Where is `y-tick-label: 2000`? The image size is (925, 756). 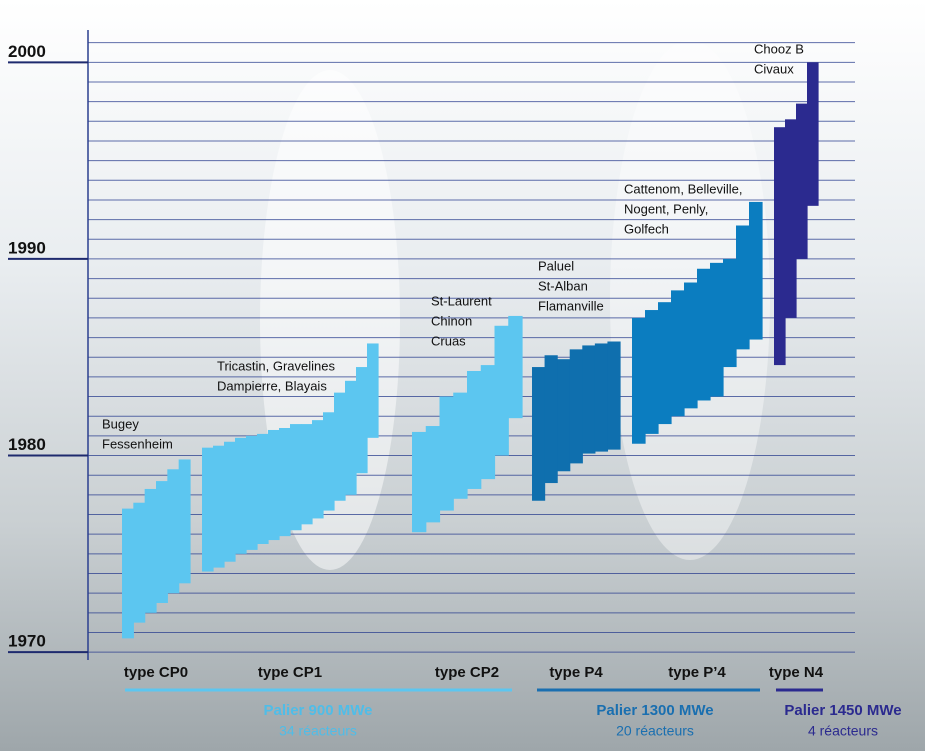 y-tick-label: 2000 is located at coordinates (27, 51).